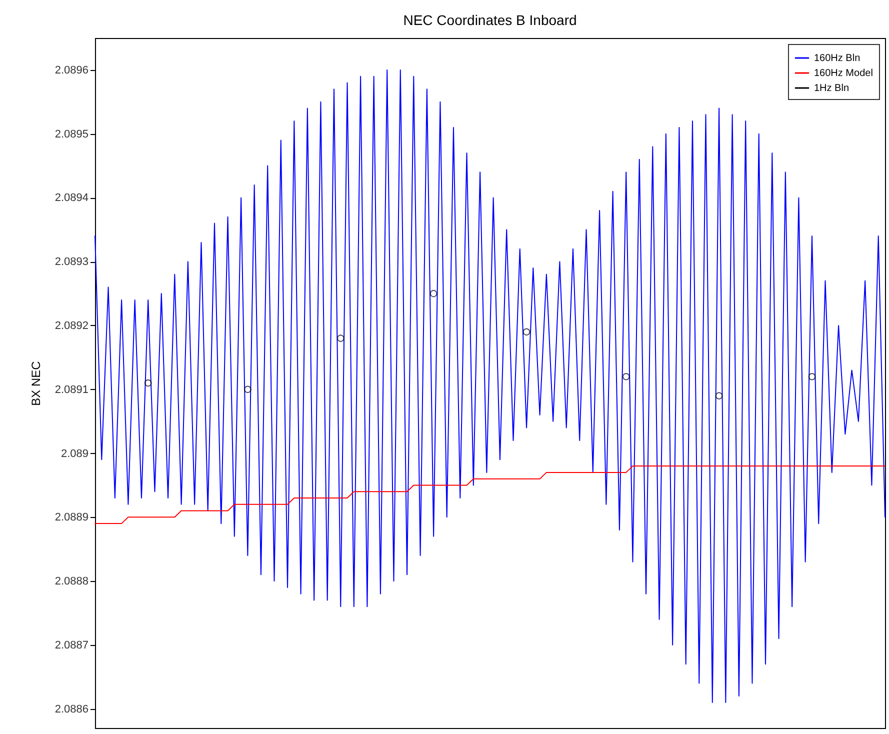 The width and height of the screenshot is (889, 734). I want to click on y-tick-label: 2.0891, so click(71, 390).